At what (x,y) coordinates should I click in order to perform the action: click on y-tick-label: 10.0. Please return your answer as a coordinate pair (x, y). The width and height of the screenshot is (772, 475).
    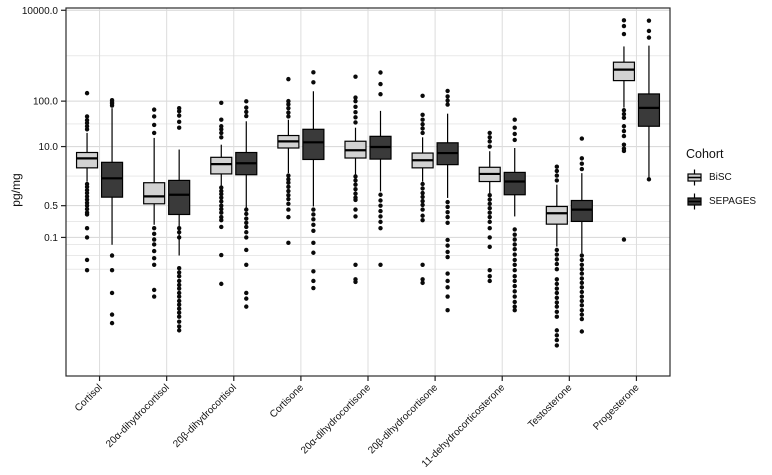
    Looking at the image, I should click on (49, 147).